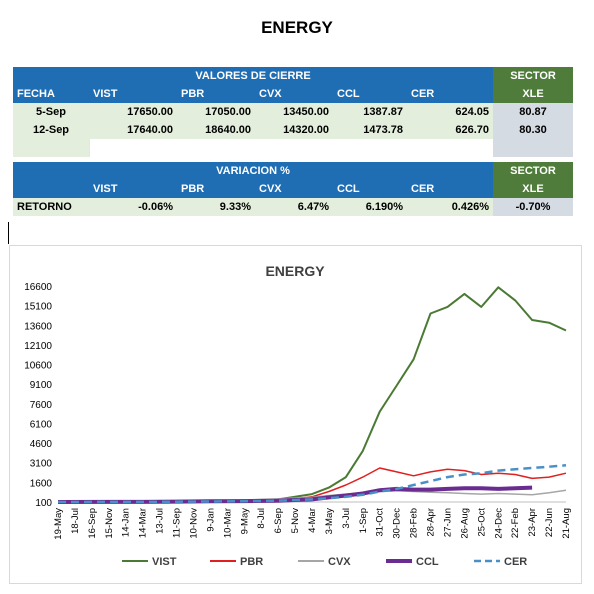 This screenshot has width=594, height=594. Describe the element at coordinates (51, 112) in the screenshot. I see `row-date: 5-Sep` at that location.